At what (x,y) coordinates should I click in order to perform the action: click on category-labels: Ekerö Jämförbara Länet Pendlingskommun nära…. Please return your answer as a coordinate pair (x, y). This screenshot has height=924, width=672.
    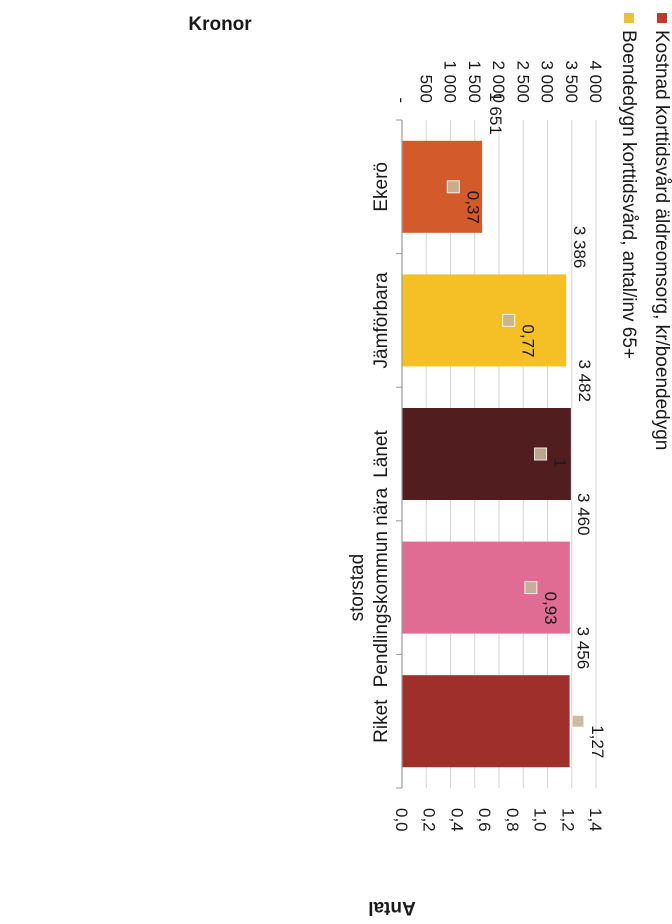
    Looking at the image, I should click on (369, 452).